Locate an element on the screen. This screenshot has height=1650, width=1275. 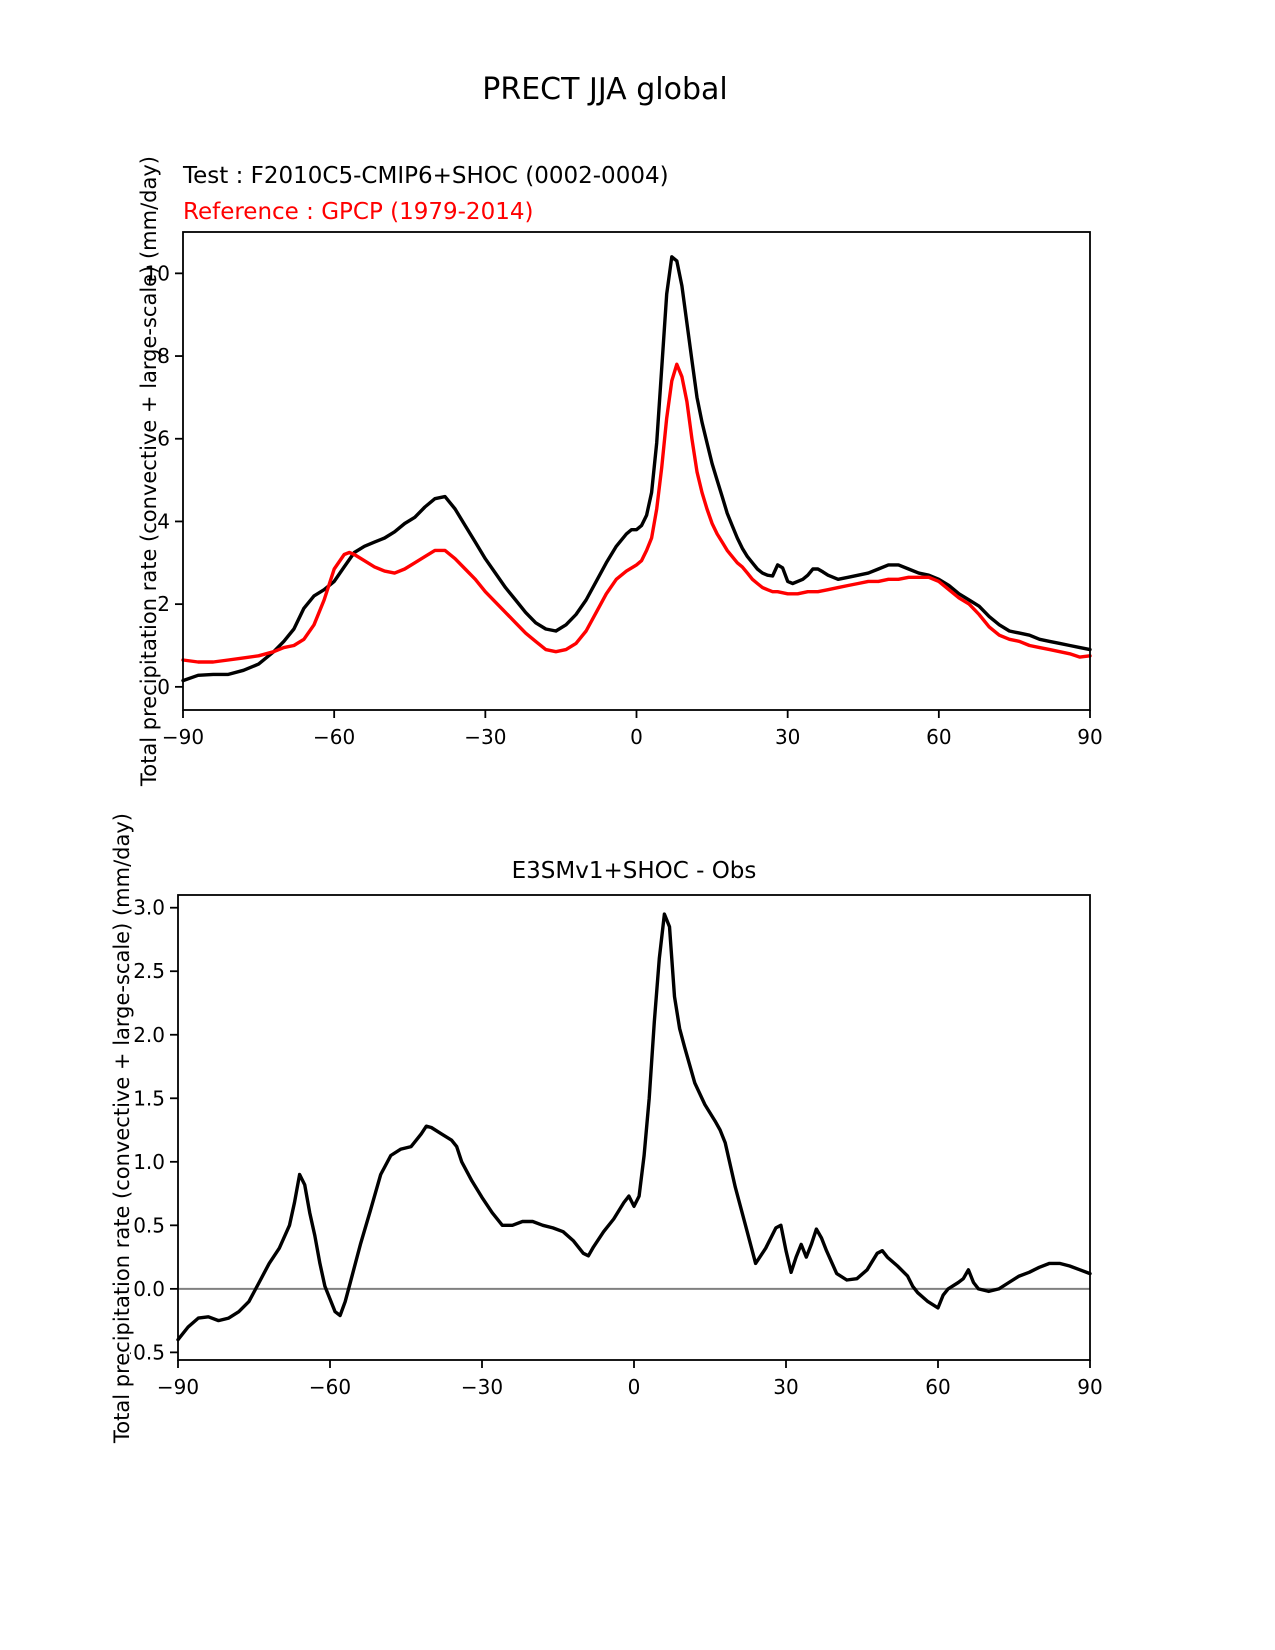
y-tick-label: 2.0 is located at coordinates (149, 1035).